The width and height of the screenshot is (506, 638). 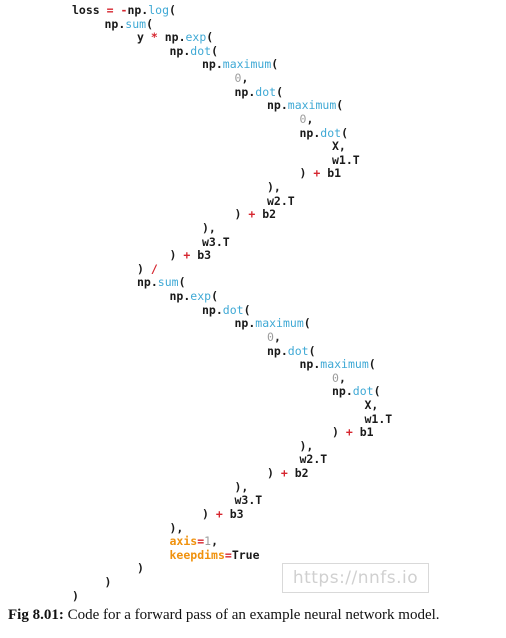 I want to click on code-token: w1.T, so click(x=346, y=159).